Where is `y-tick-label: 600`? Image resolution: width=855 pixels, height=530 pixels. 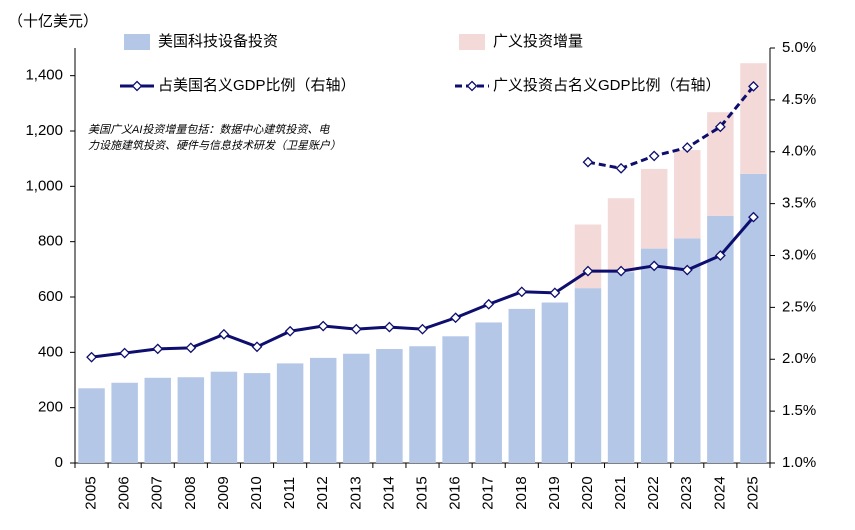
y-tick-label: 600 is located at coordinates (50, 296).